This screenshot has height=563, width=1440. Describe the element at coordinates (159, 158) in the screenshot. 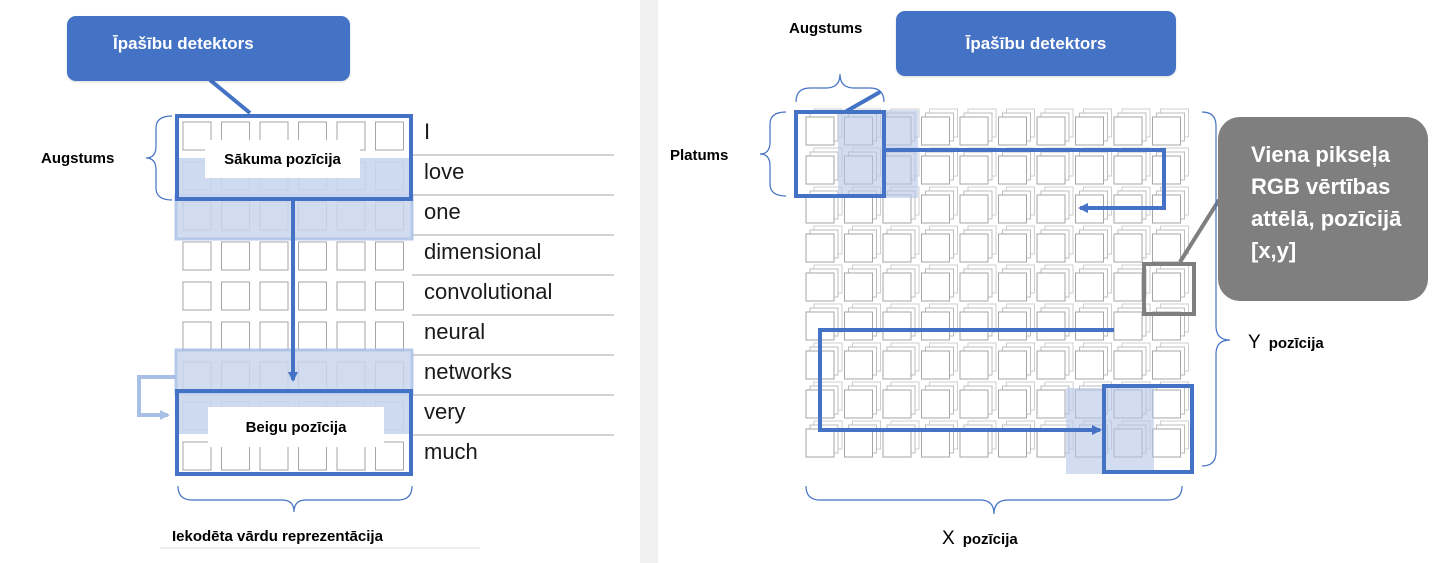

I see `height-brace` at that location.